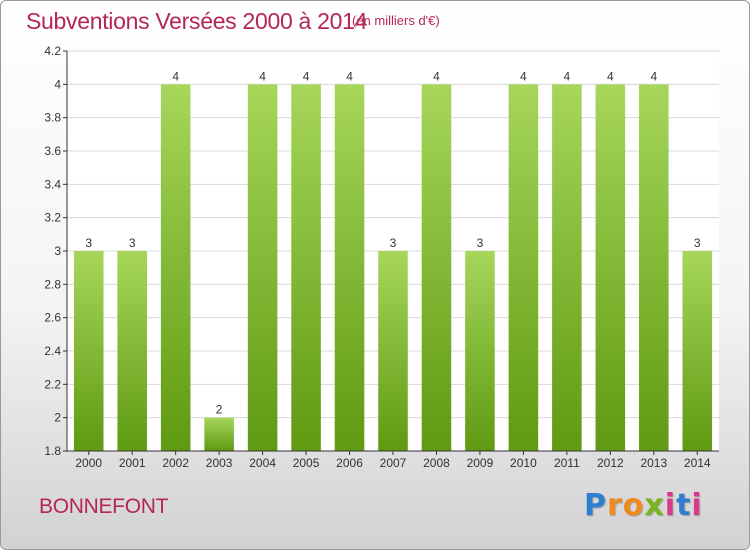  Describe the element at coordinates (393, 243) in the screenshot. I see `data-label-2007: 3` at that location.